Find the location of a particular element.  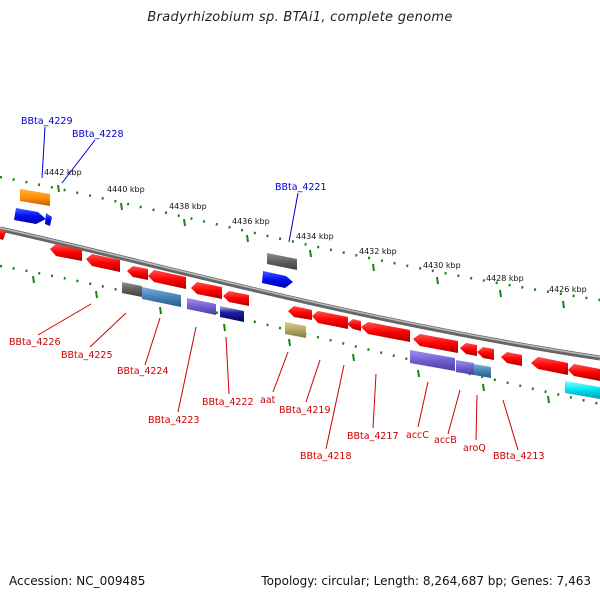

gene-label: accB is located at coordinates (445, 440).